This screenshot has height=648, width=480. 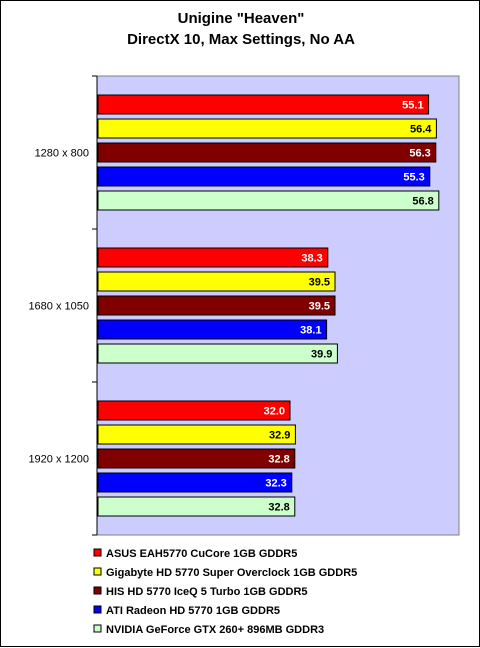 What do you see at coordinates (321, 355) in the screenshot?
I see `data-label: 39.9` at bounding box center [321, 355].